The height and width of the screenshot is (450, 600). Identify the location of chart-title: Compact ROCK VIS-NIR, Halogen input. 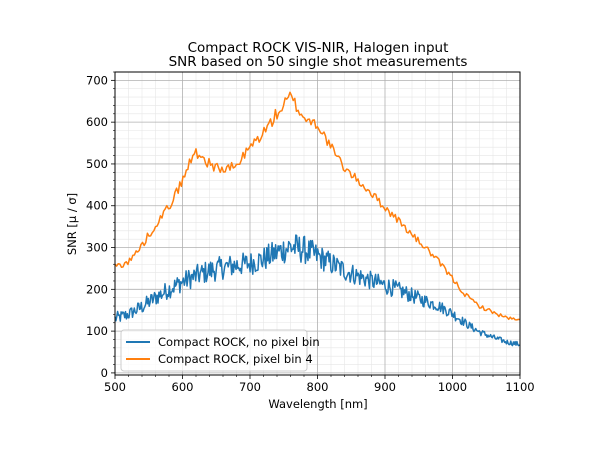
(318, 48).